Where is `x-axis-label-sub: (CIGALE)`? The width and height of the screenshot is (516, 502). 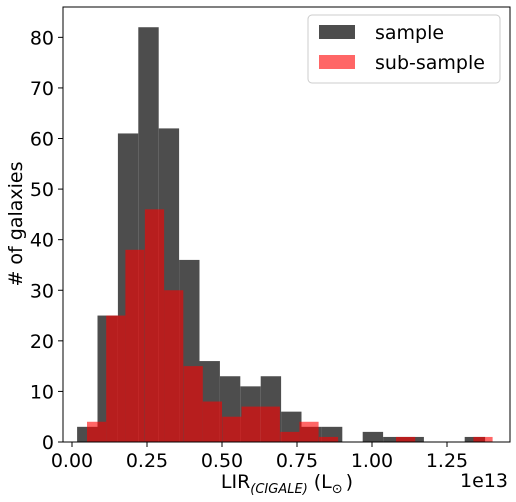
x-axis-label-sub: (CIGALE) is located at coordinates (278, 489).